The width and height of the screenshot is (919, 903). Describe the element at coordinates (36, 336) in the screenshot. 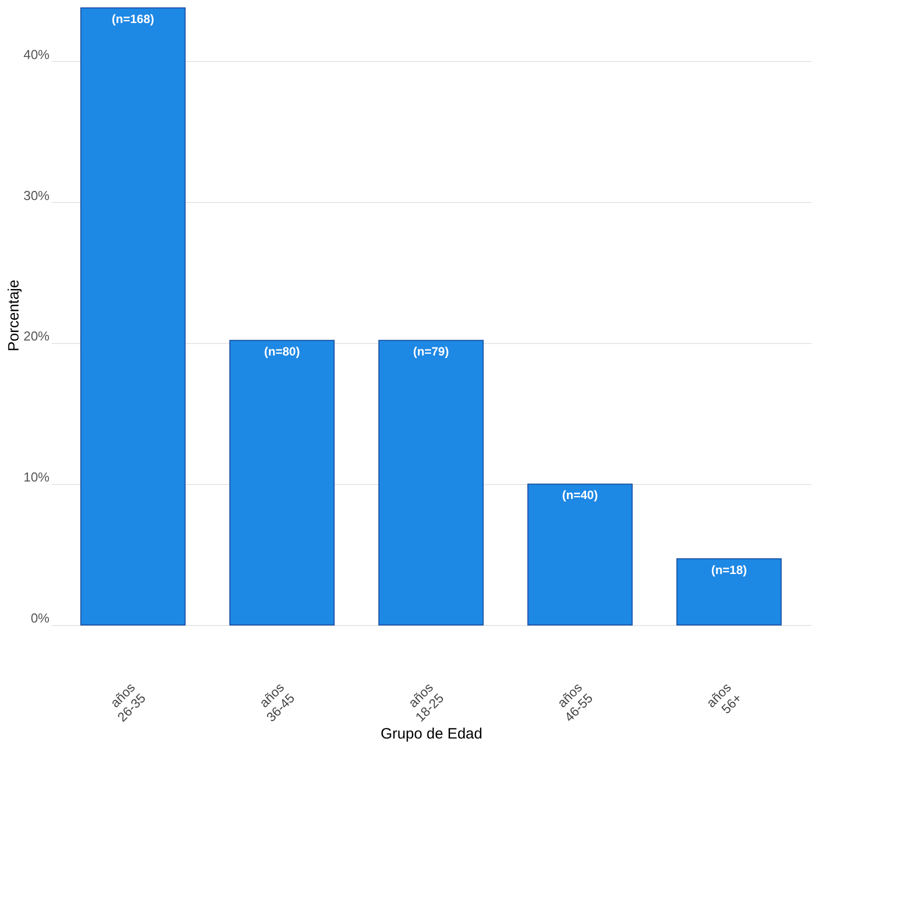

I see `y-tick-label: 20%` at that location.